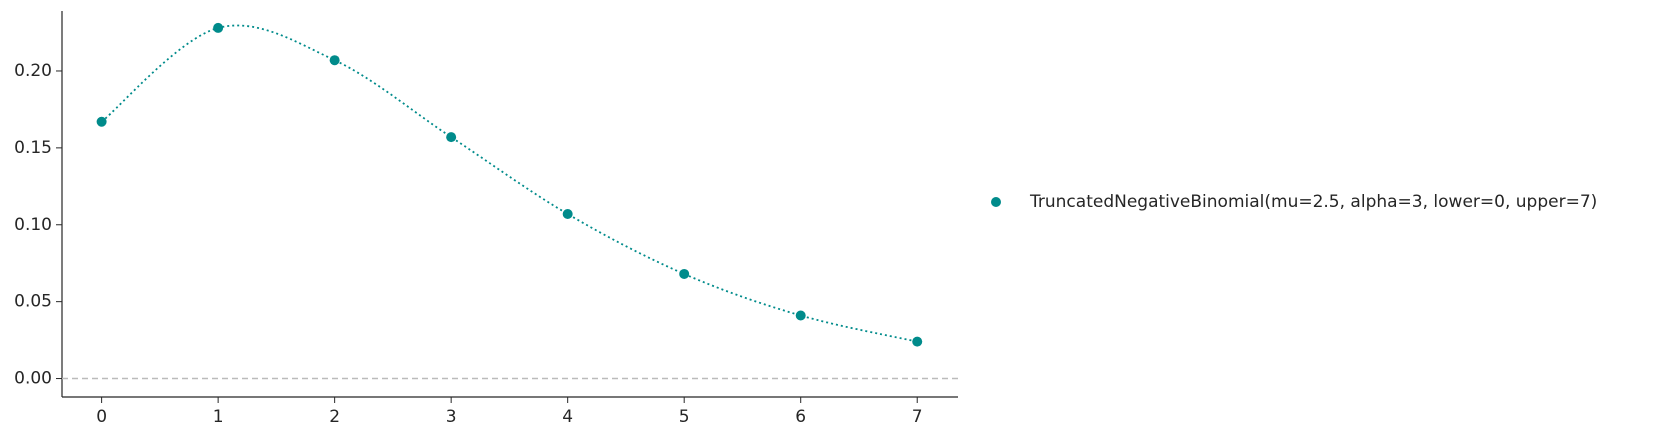 The height and width of the screenshot is (434, 1677). What do you see at coordinates (917, 417) in the screenshot?
I see `x-tick-label: 7` at bounding box center [917, 417].